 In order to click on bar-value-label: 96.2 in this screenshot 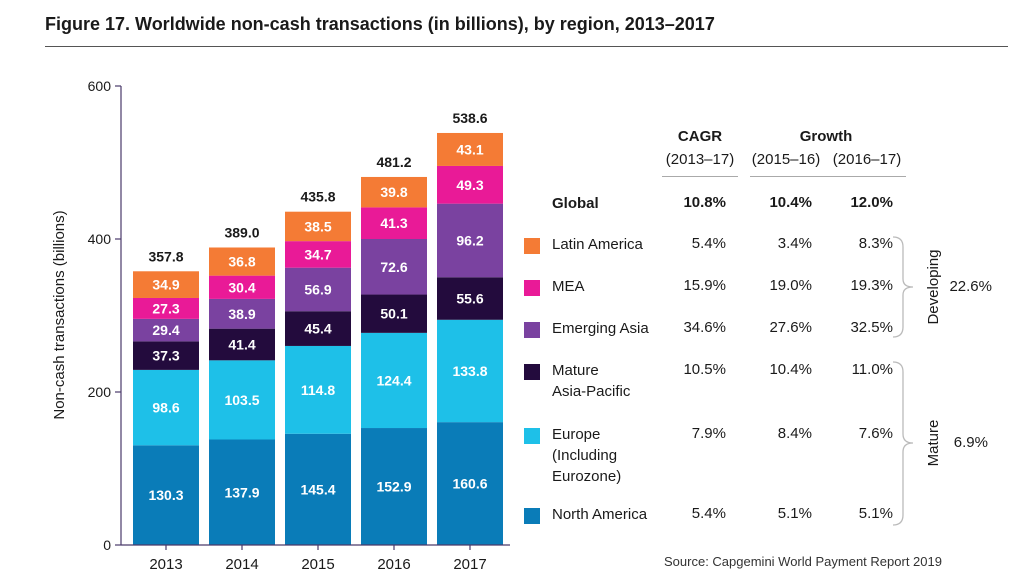, I will do `click(469, 240)`.